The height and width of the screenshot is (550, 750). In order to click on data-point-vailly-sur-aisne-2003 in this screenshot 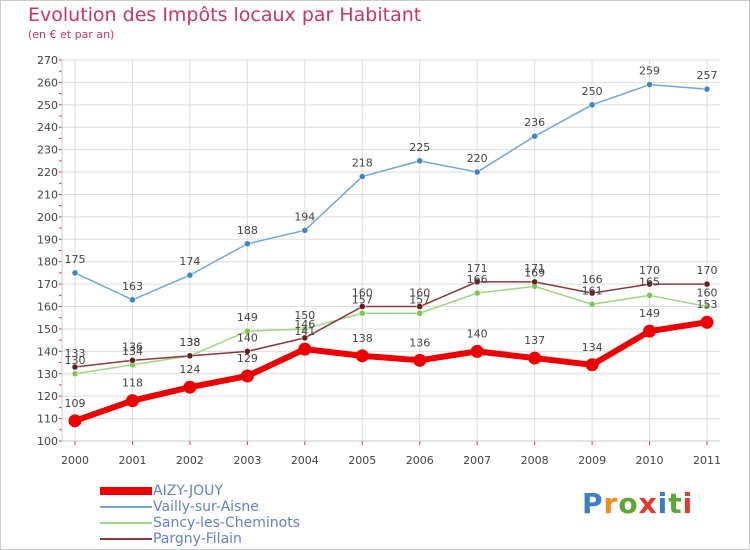, I will do `click(247, 244)`.